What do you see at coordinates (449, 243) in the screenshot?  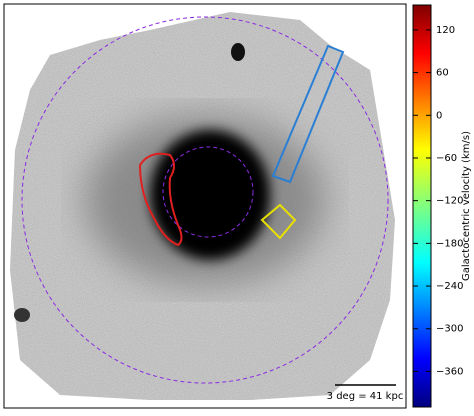 I see `colorbar-tick-label: −180` at bounding box center [449, 243].